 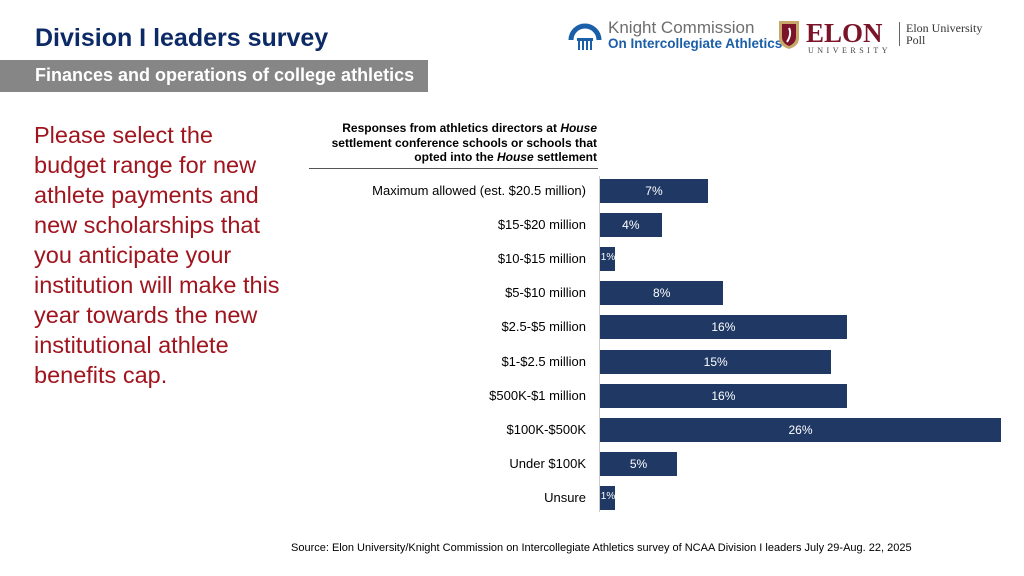 I want to click on data-label: 4%, so click(x=631, y=225).